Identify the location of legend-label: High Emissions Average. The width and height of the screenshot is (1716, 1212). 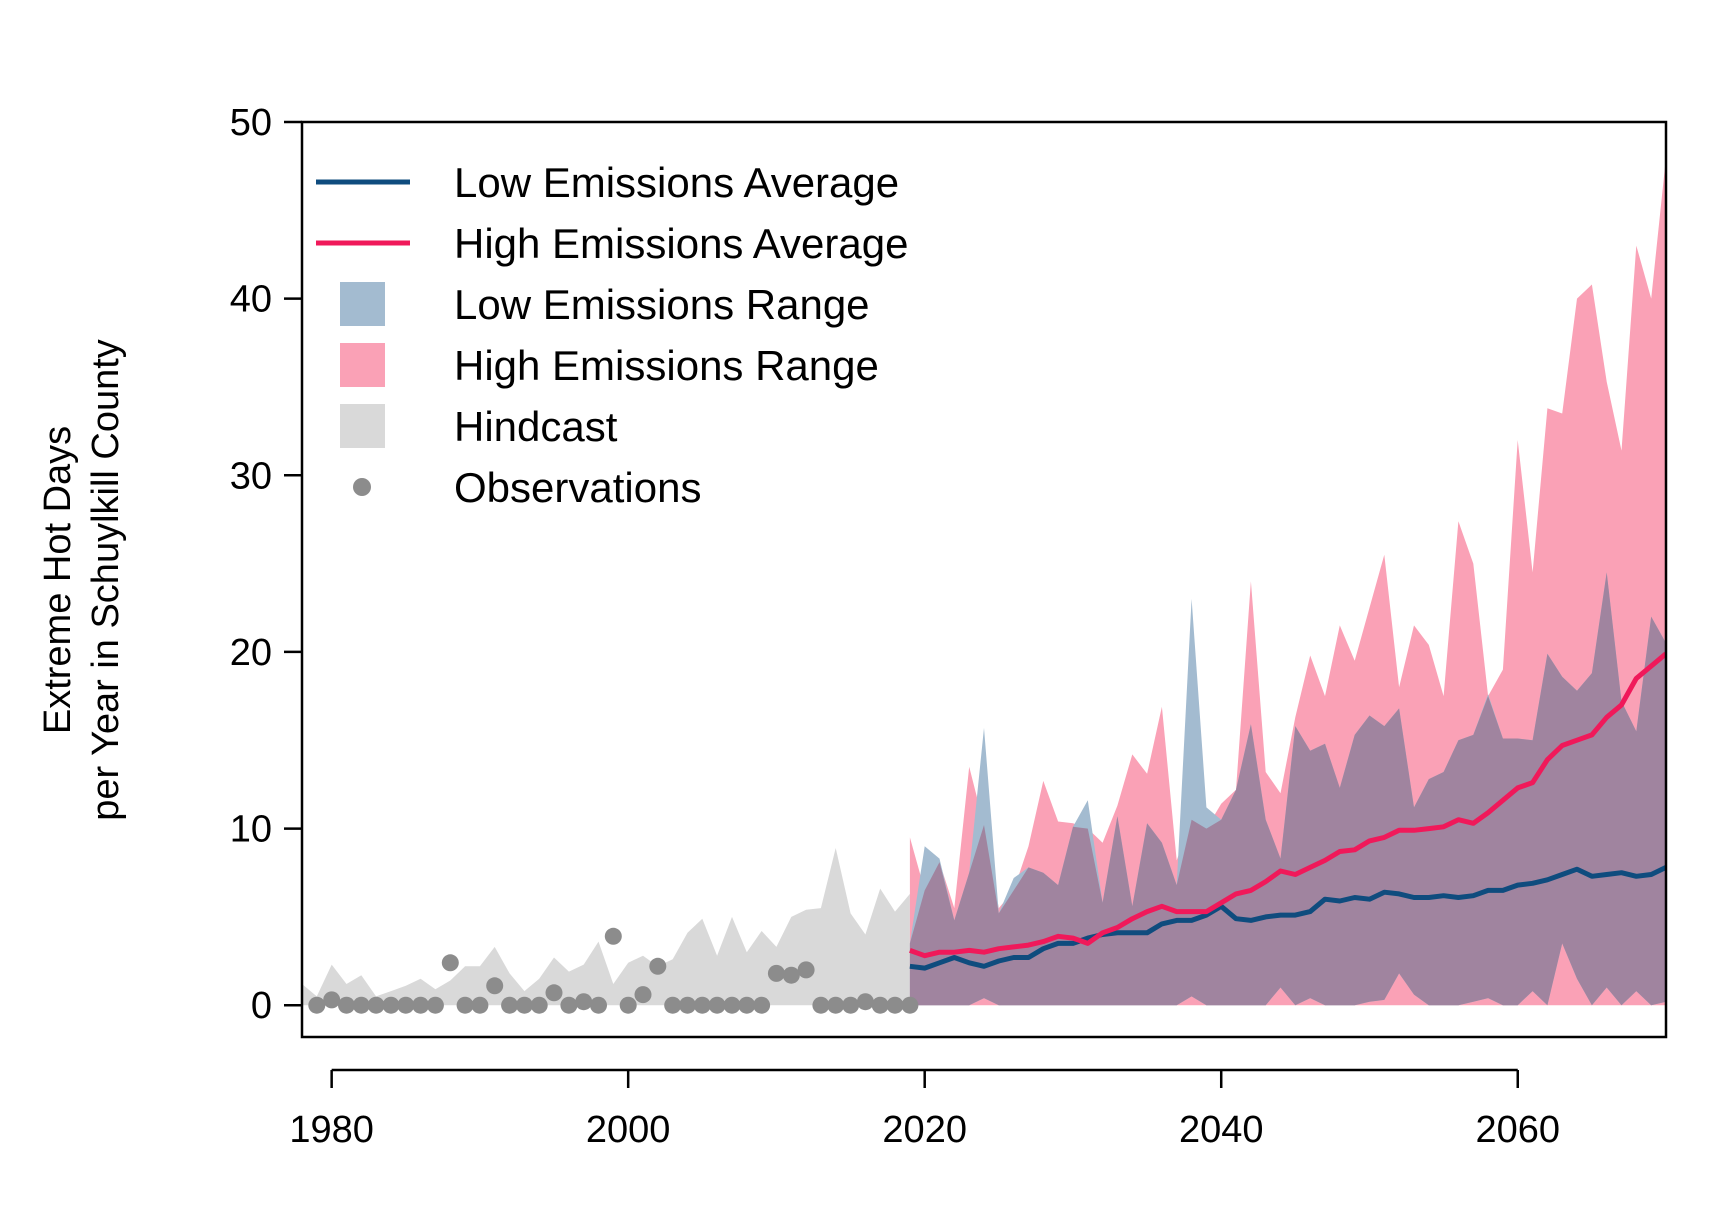
(681, 243).